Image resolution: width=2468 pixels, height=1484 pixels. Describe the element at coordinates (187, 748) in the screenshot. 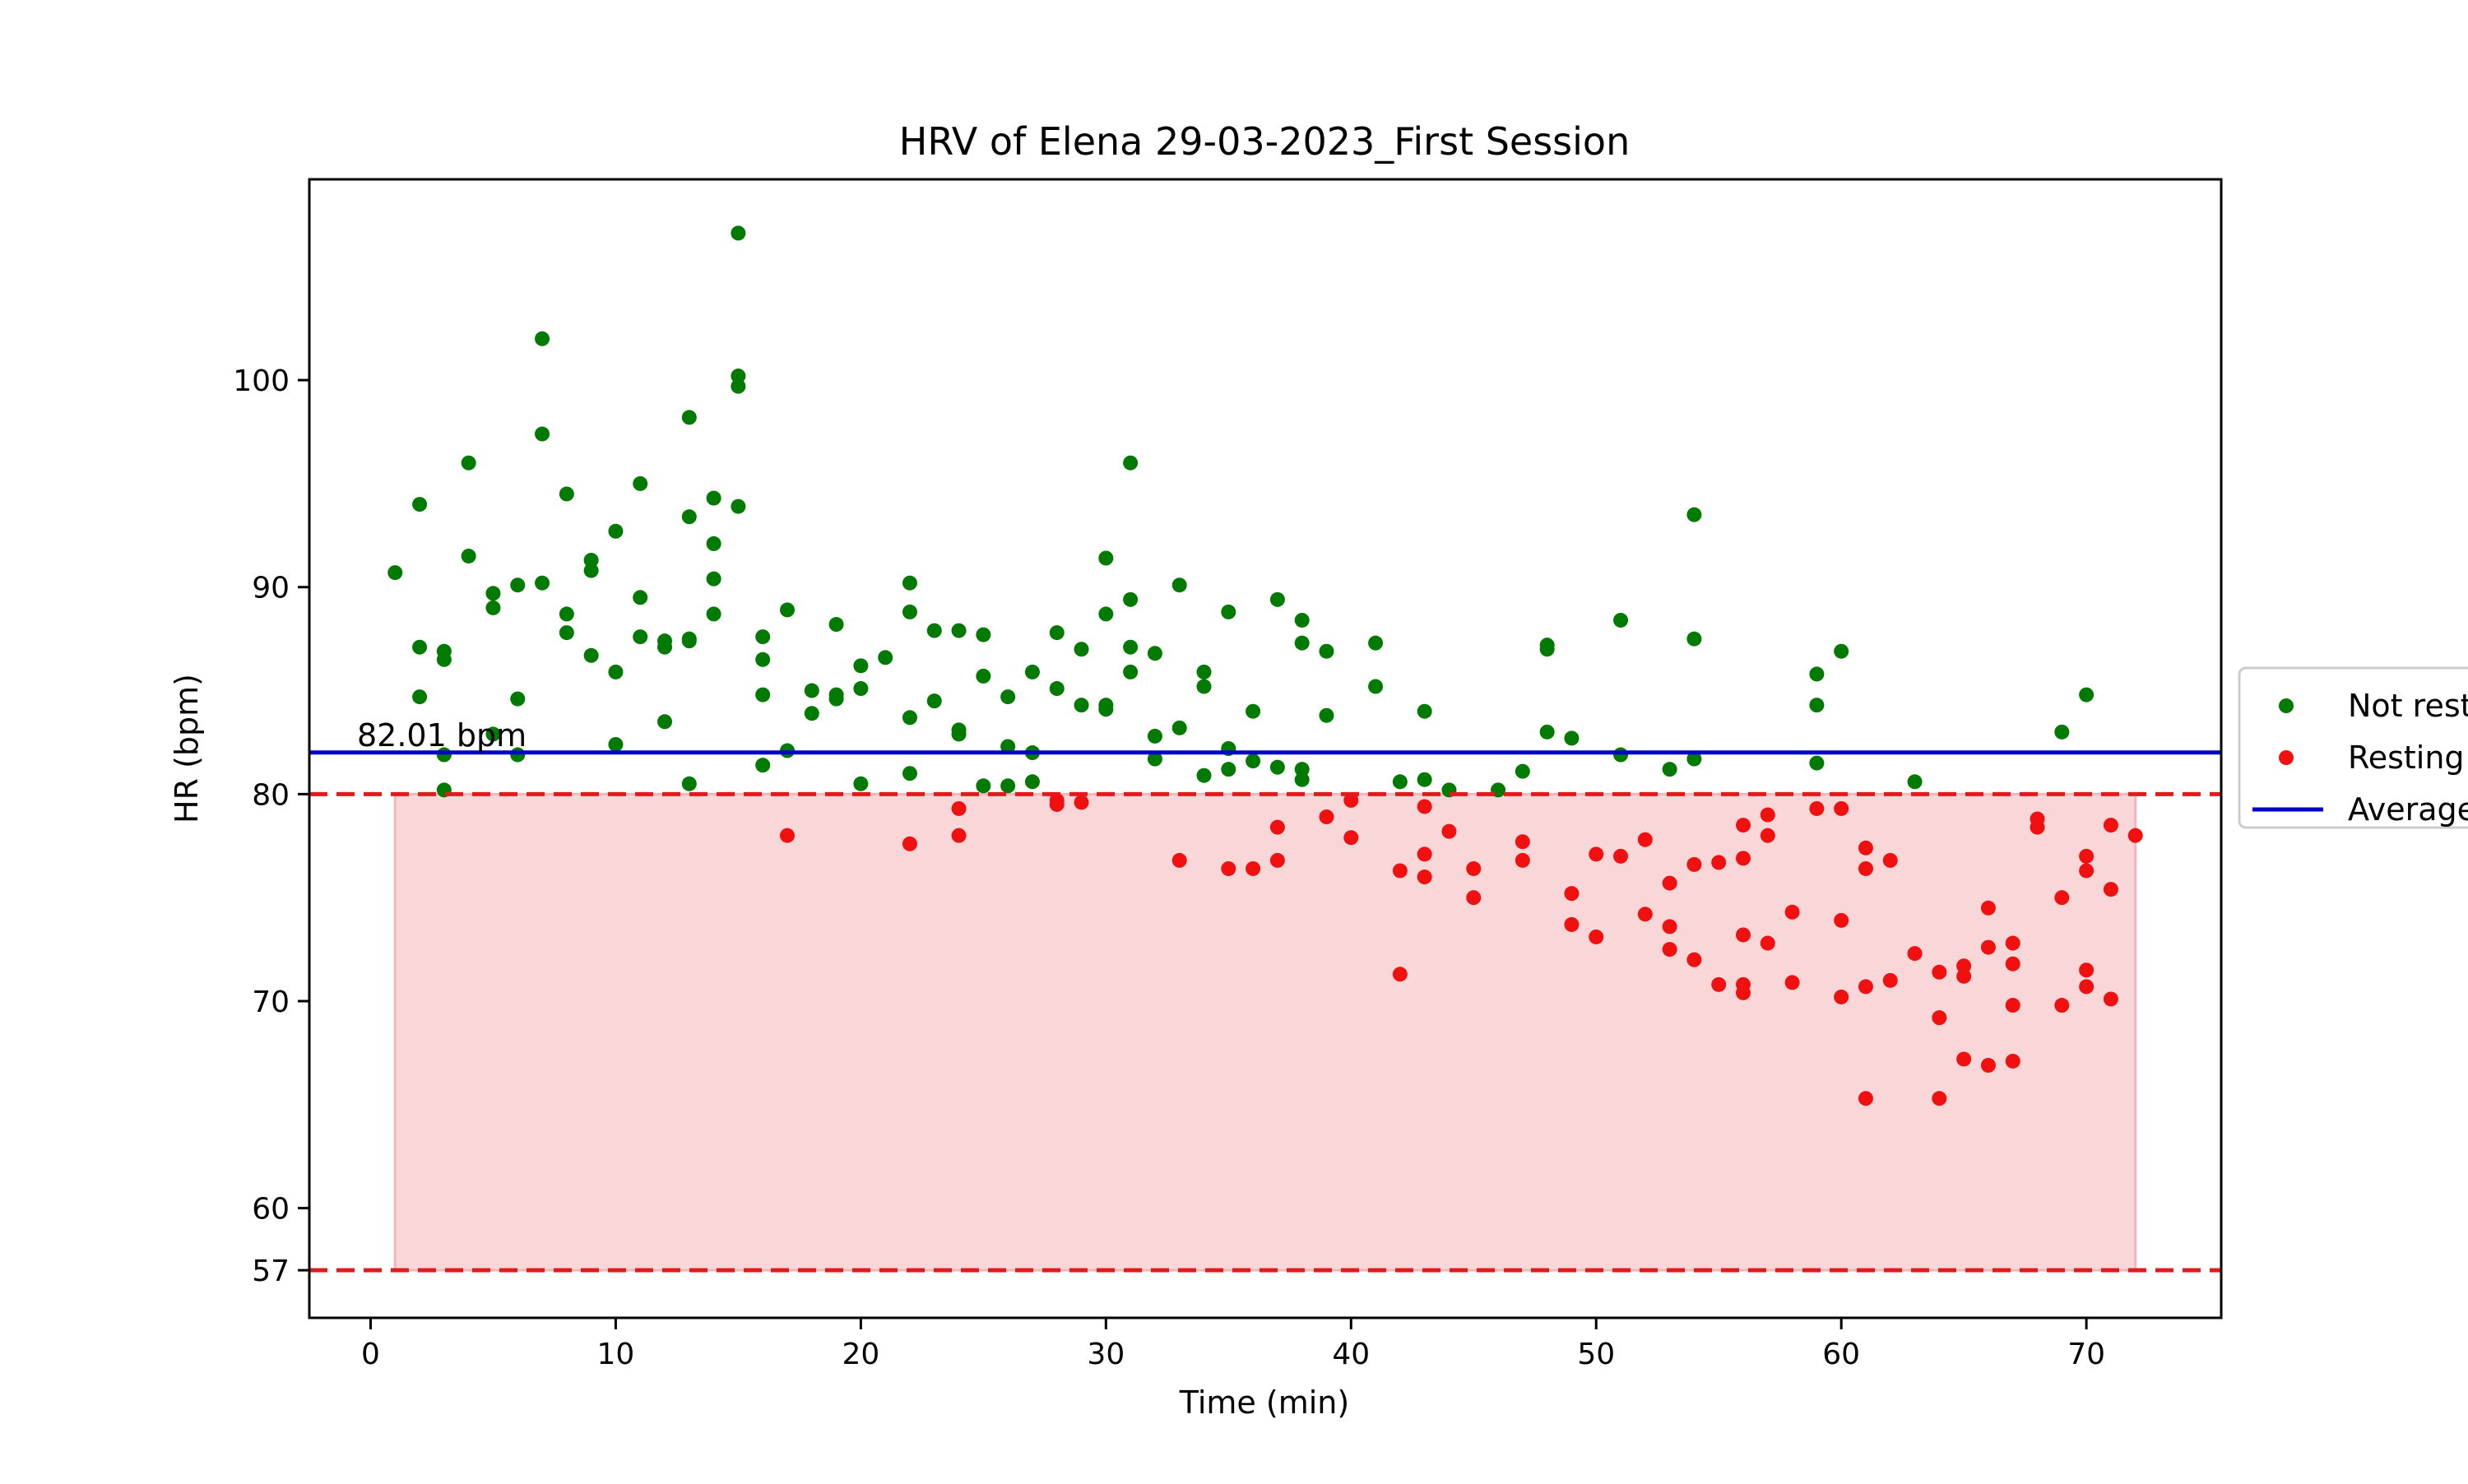

I see `y-axis-label: HR (bpm)` at that location.